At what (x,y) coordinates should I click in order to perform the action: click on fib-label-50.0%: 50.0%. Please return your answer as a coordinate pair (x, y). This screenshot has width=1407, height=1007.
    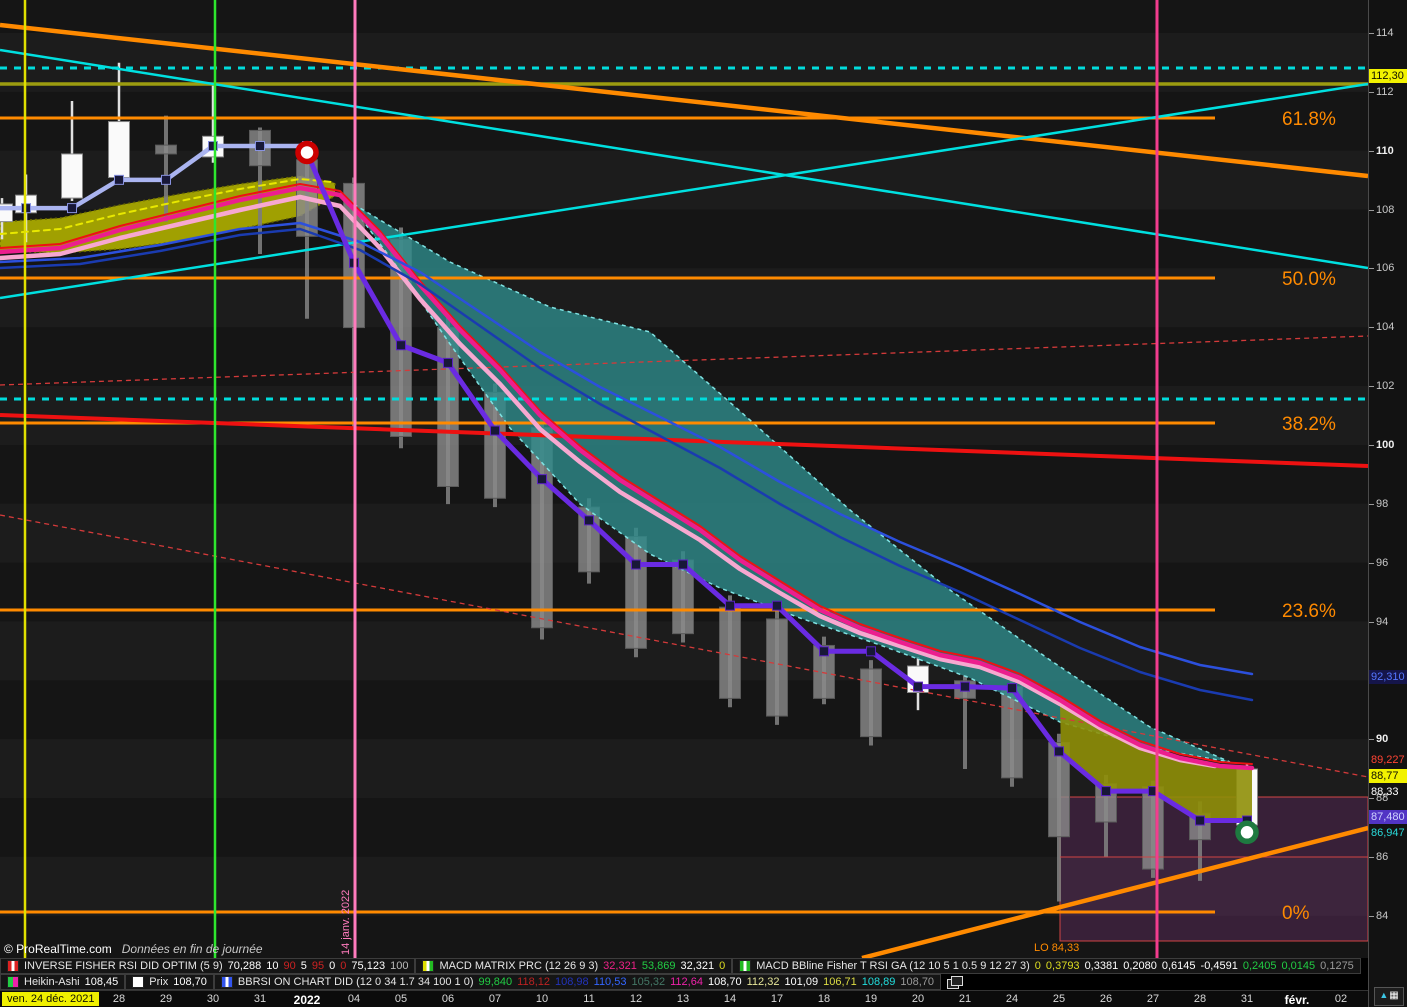
    Looking at the image, I should click on (1309, 279).